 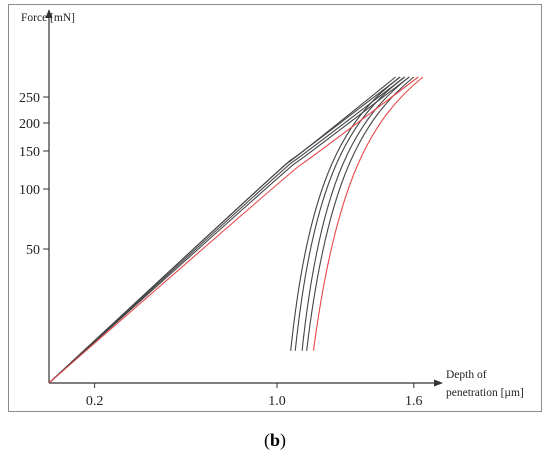 What do you see at coordinates (466, 375) in the screenshot?
I see `x-axis-title-line1: Depth of` at bounding box center [466, 375].